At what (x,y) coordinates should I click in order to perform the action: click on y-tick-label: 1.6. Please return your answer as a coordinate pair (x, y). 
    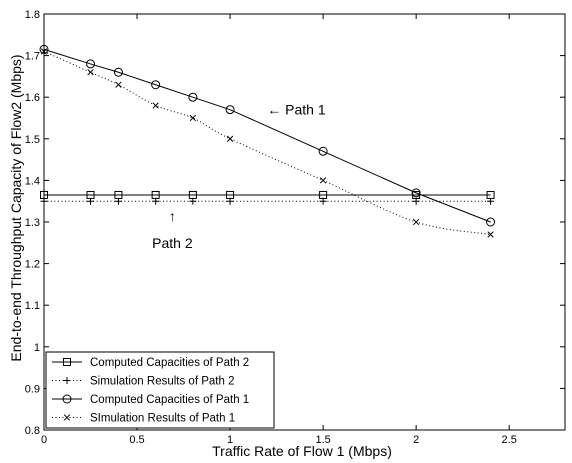
    Looking at the image, I should click on (32, 98).